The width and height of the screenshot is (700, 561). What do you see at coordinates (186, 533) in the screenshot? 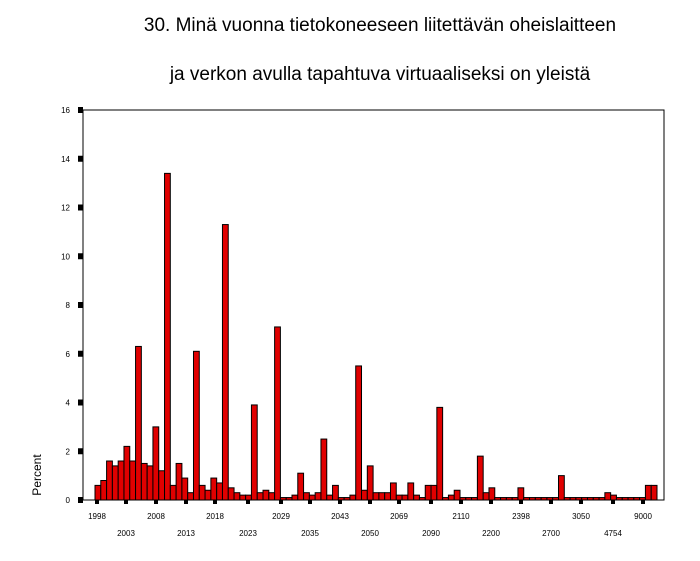
I see `x-tick-label: 2013` at bounding box center [186, 533].